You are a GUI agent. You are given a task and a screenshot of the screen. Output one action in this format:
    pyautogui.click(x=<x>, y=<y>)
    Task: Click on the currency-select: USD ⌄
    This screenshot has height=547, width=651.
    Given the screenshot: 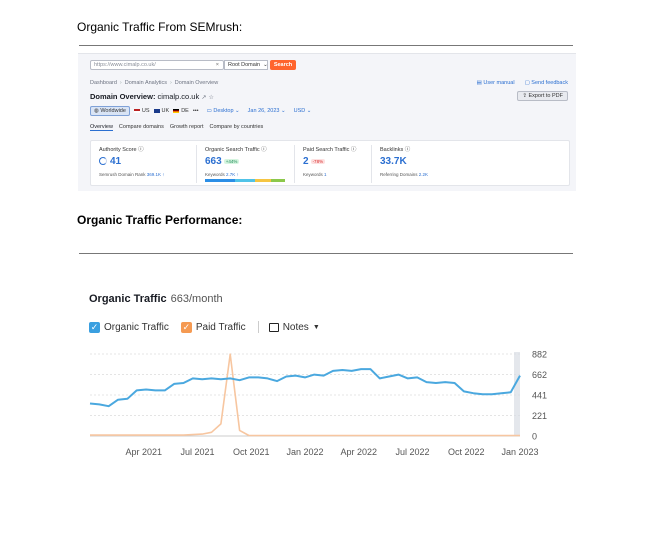 What is the action you would take?
    pyautogui.click(x=303, y=111)
    